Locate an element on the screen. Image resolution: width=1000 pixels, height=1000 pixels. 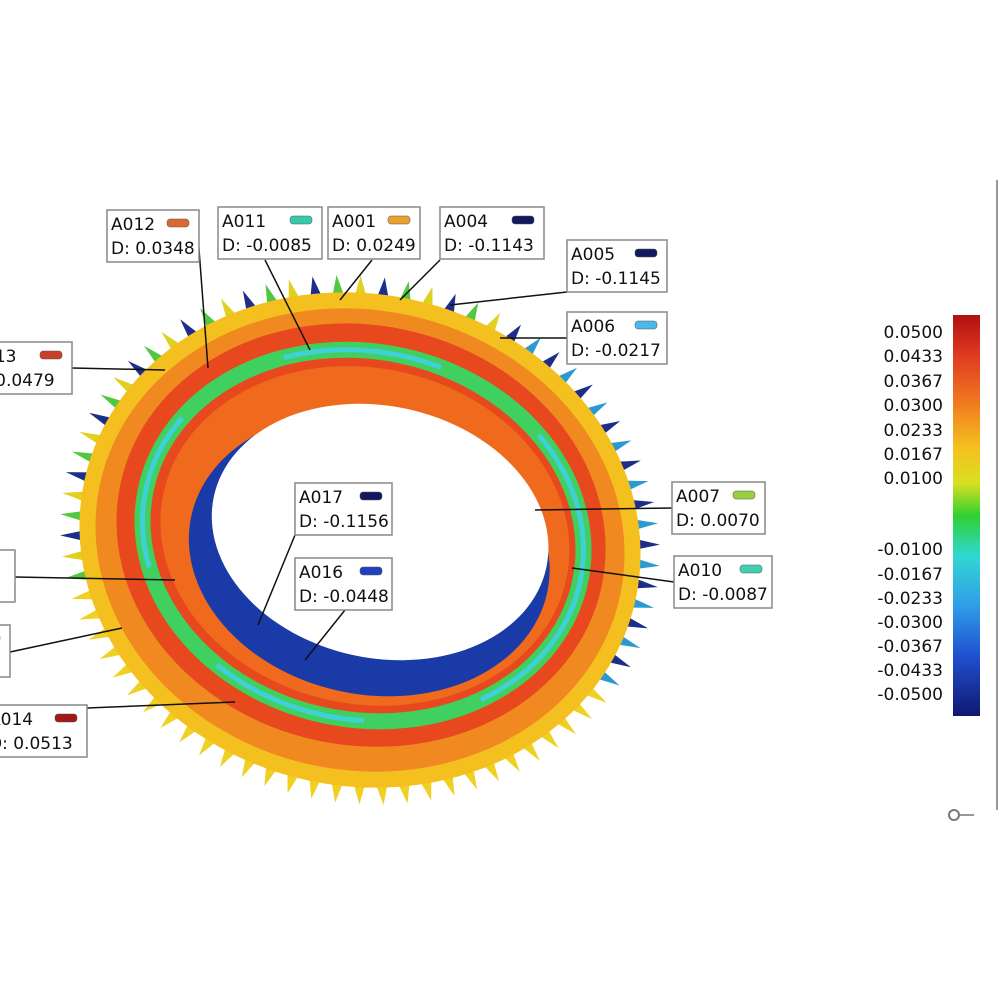
legend-label: -0.0167 is located at coordinates (910, 575).